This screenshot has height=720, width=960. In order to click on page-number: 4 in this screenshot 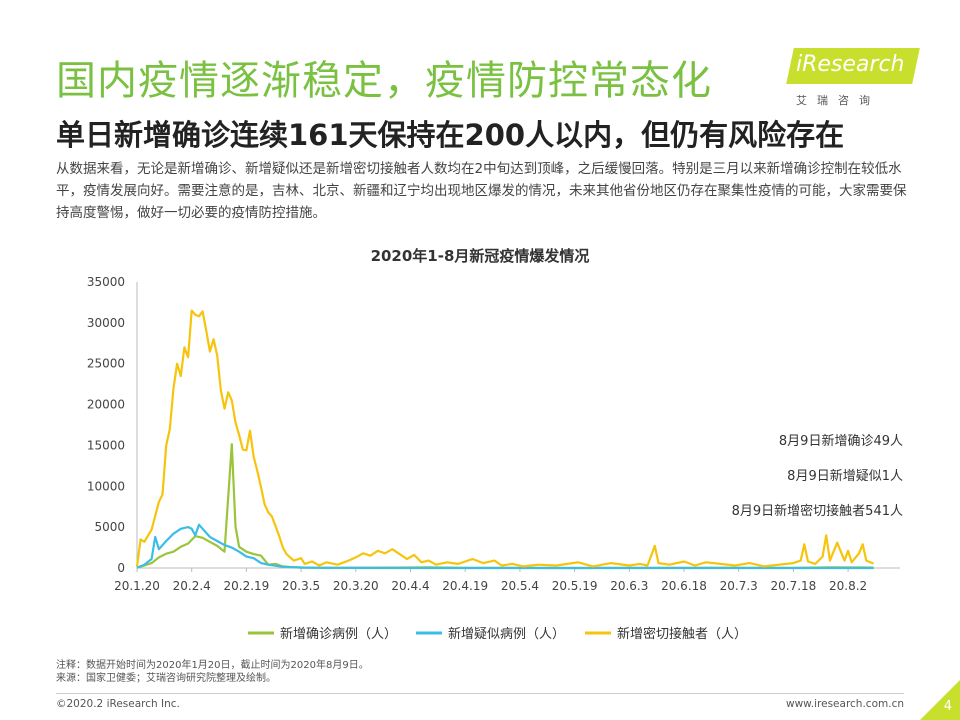, I will do `click(947, 706)`.